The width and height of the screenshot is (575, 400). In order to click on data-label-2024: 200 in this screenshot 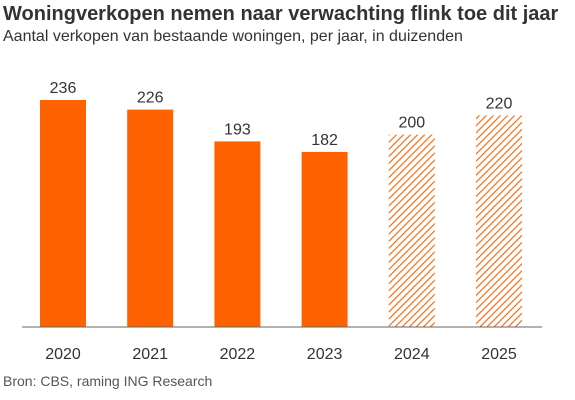, I will do `click(411, 123)`.